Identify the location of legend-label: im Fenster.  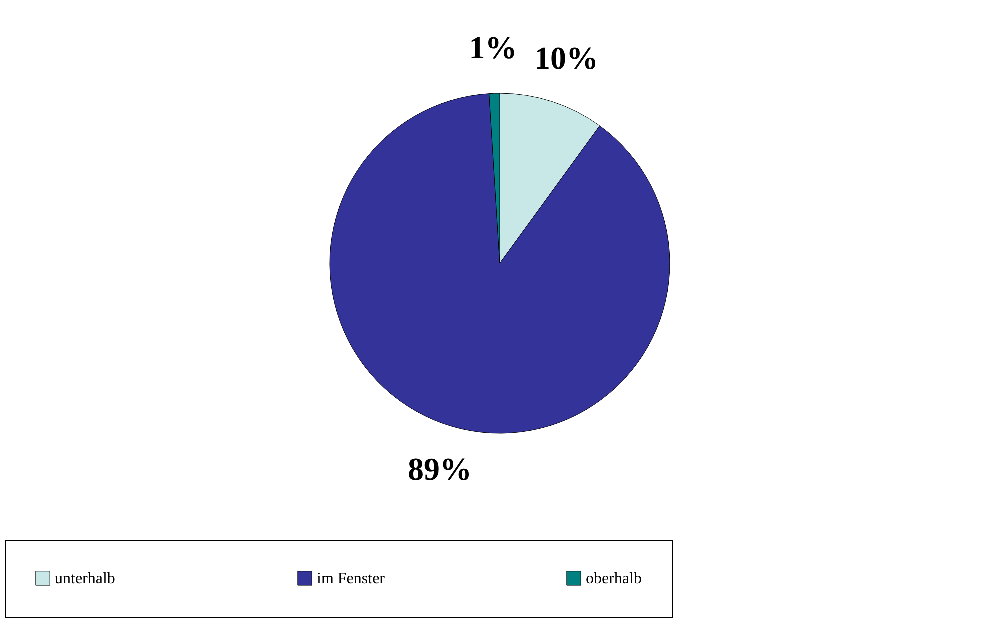
(351, 579).